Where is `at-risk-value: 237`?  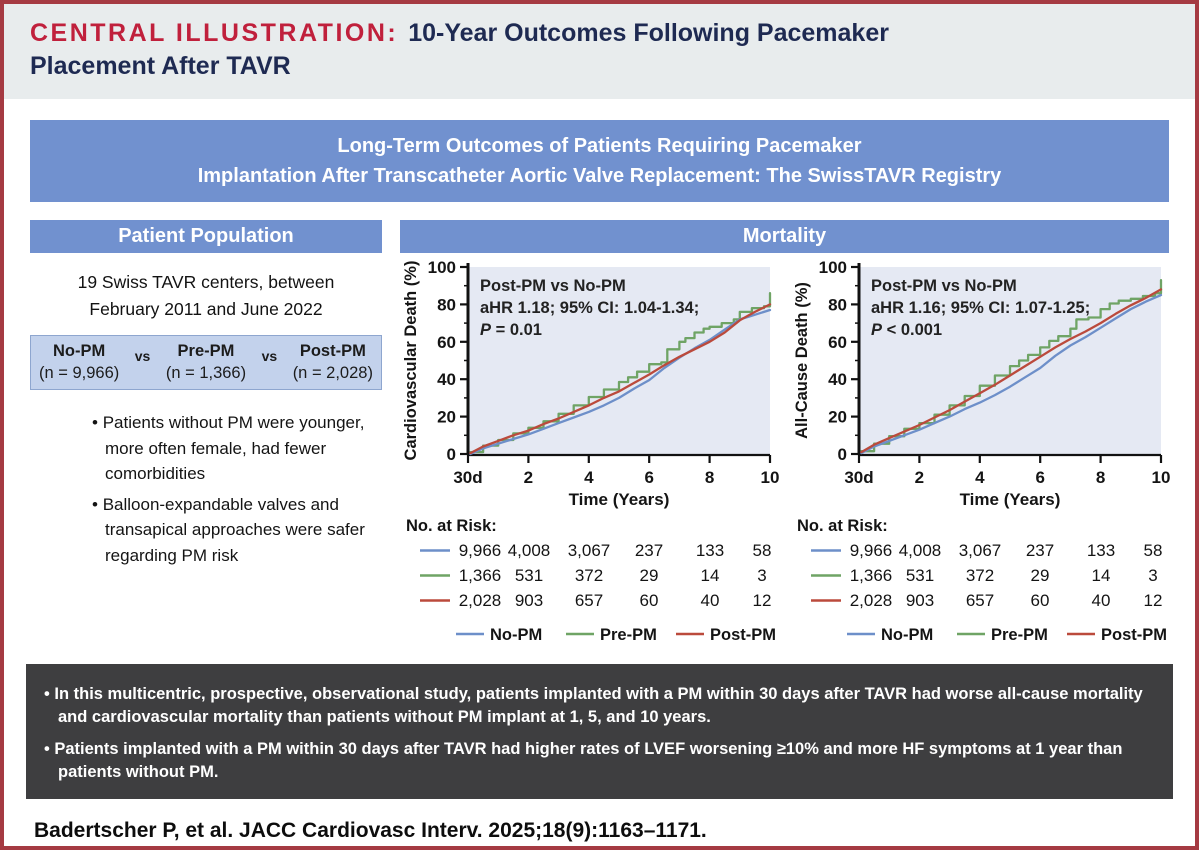
at-risk-value: 237 is located at coordinates (649, 550).